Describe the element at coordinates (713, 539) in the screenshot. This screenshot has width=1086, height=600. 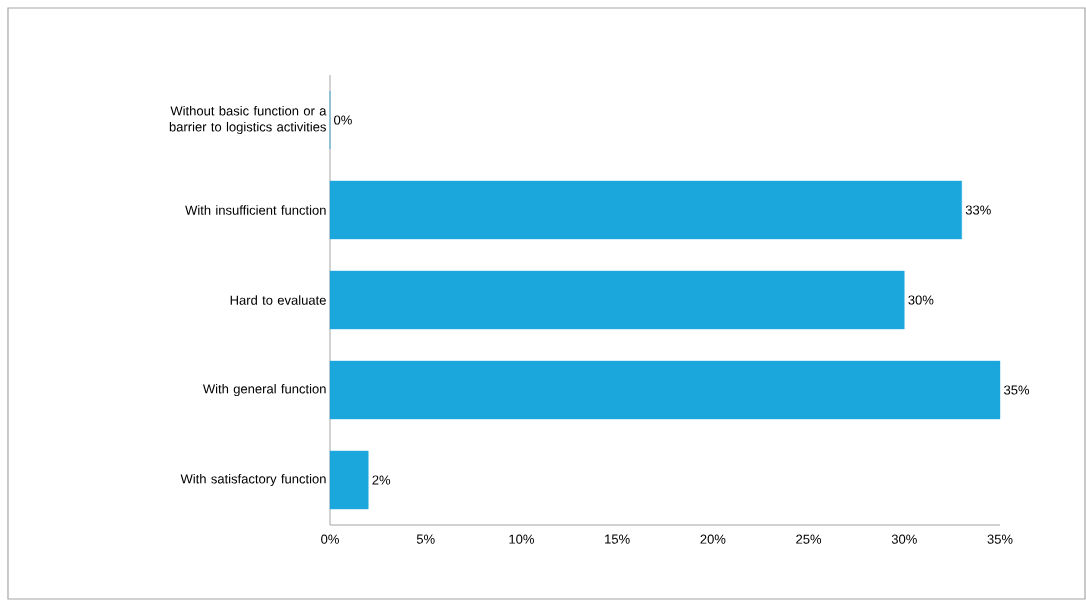
I see `x-tick-label: 20%` at that location.